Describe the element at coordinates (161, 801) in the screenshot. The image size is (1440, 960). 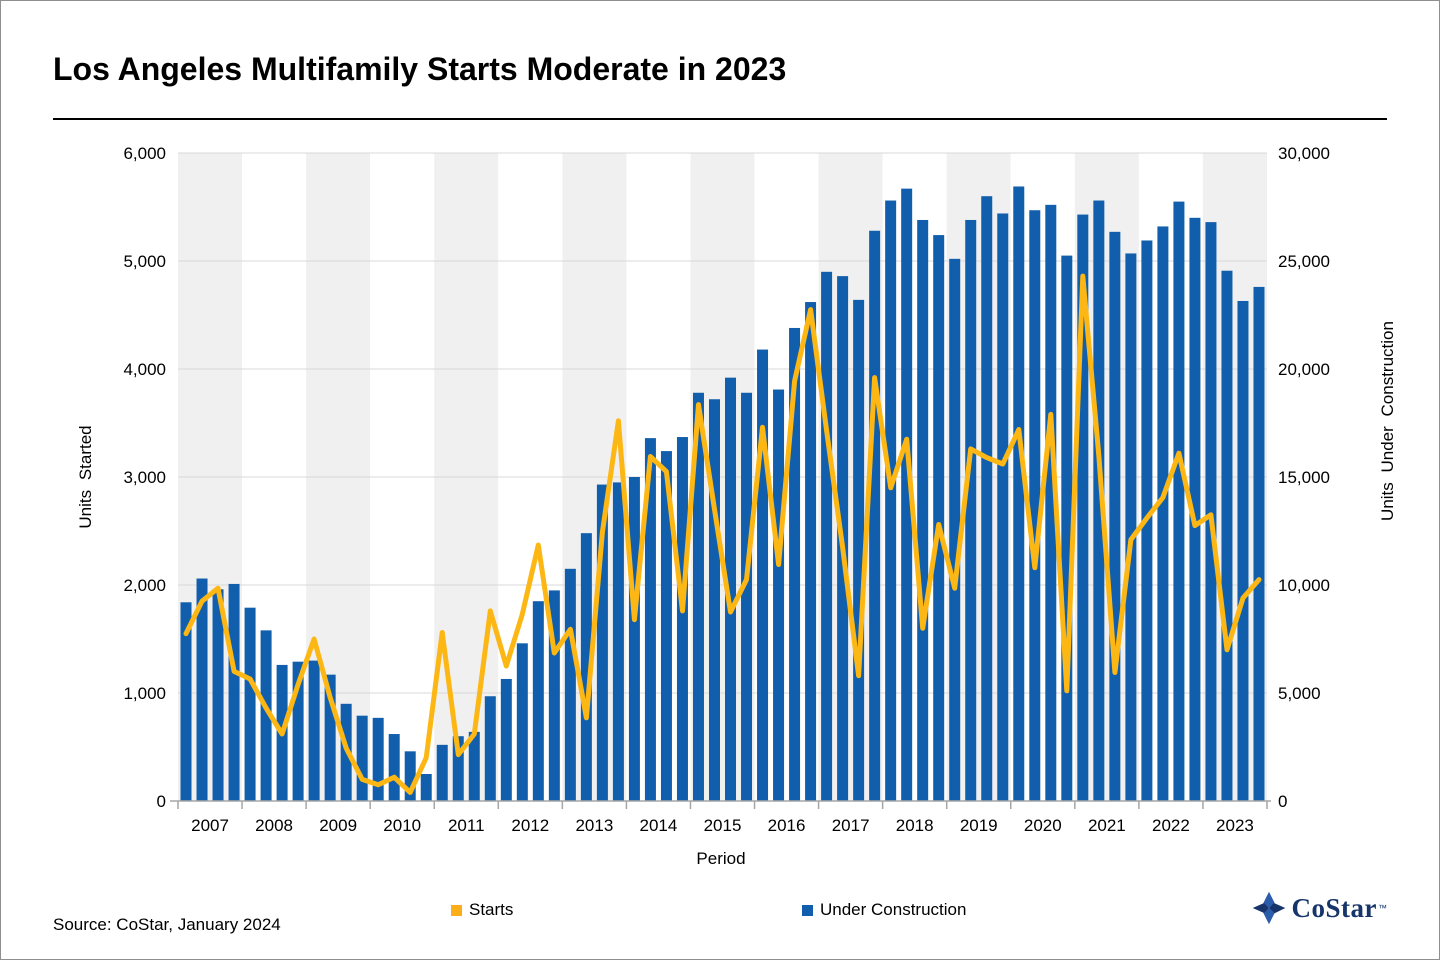
I see `y-left-tick-label: 0` at that location.